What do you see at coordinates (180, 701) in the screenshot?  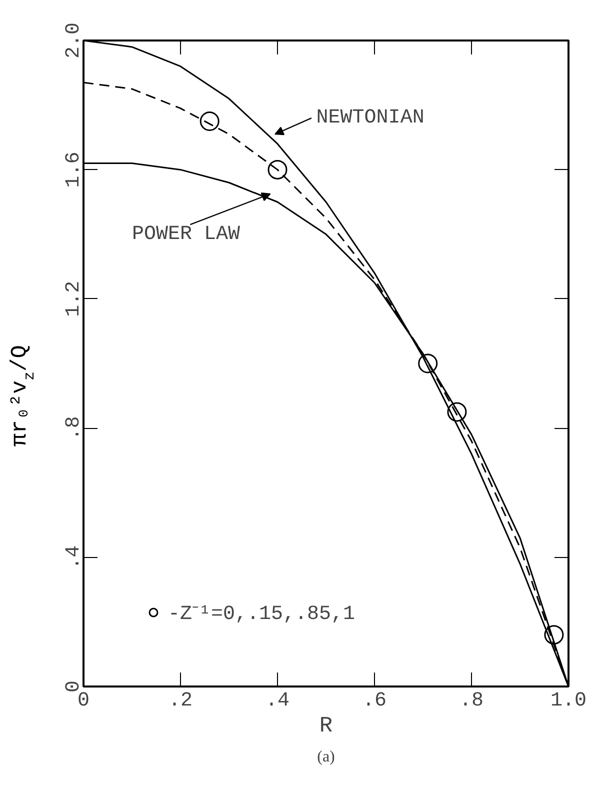 I see `x-tick-label: .2` at bounding box center [180, 701].